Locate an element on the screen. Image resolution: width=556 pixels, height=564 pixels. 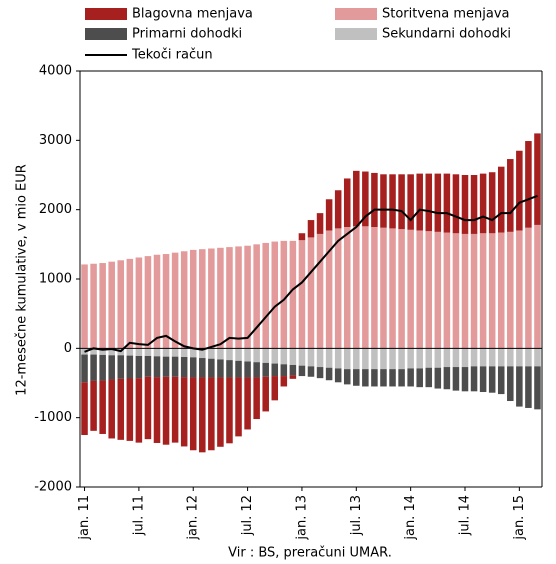
y-tick-label: 0 is located at coordinates (68, 348).